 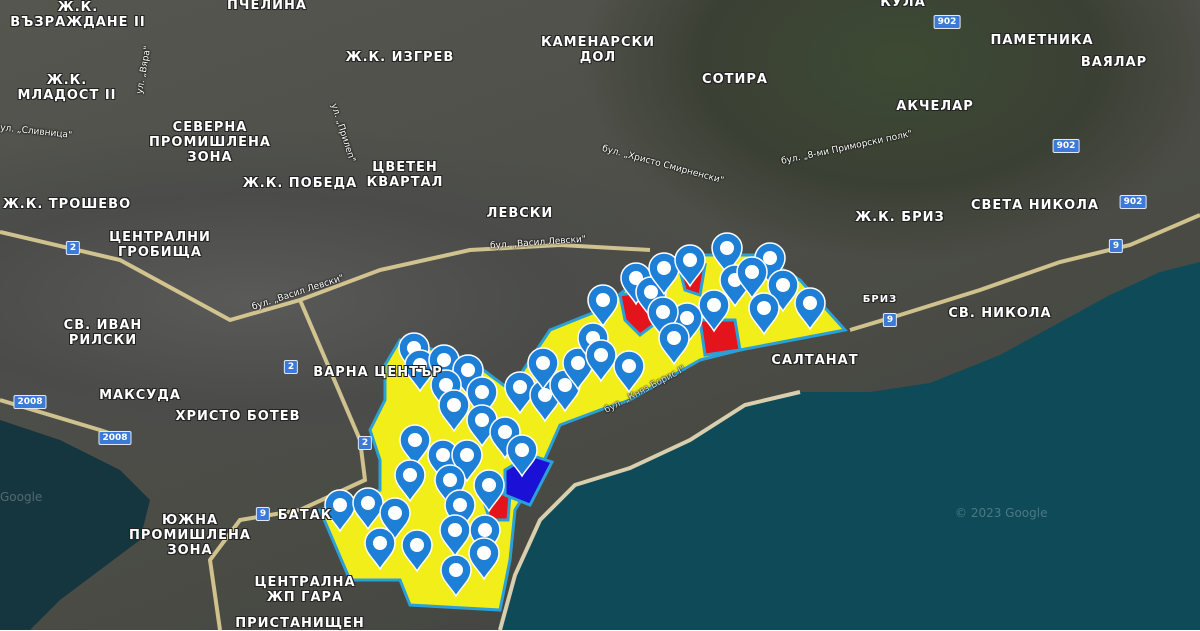 I want to click on label-izgrev: Ж.К. ИЗГРЕВ, so click(x=400, y=57).